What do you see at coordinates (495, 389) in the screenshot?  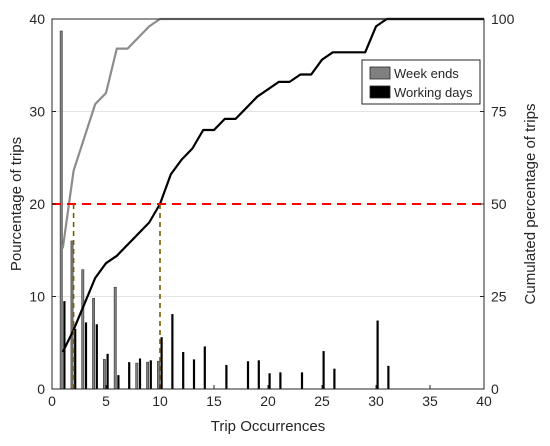 I see `y-right-tick-label: 0` at bounding box center [495, 389].